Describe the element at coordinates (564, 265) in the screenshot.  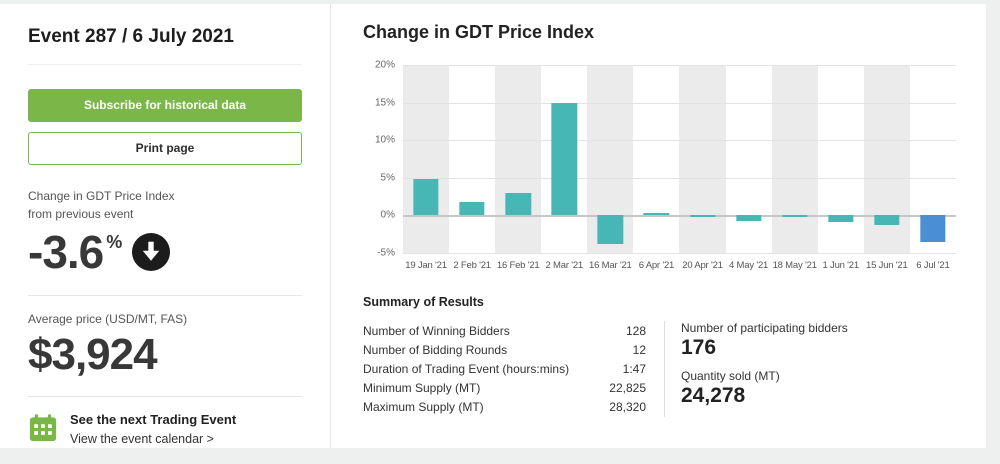
I see `x-axis-label: 2 Mar '21` at that location.